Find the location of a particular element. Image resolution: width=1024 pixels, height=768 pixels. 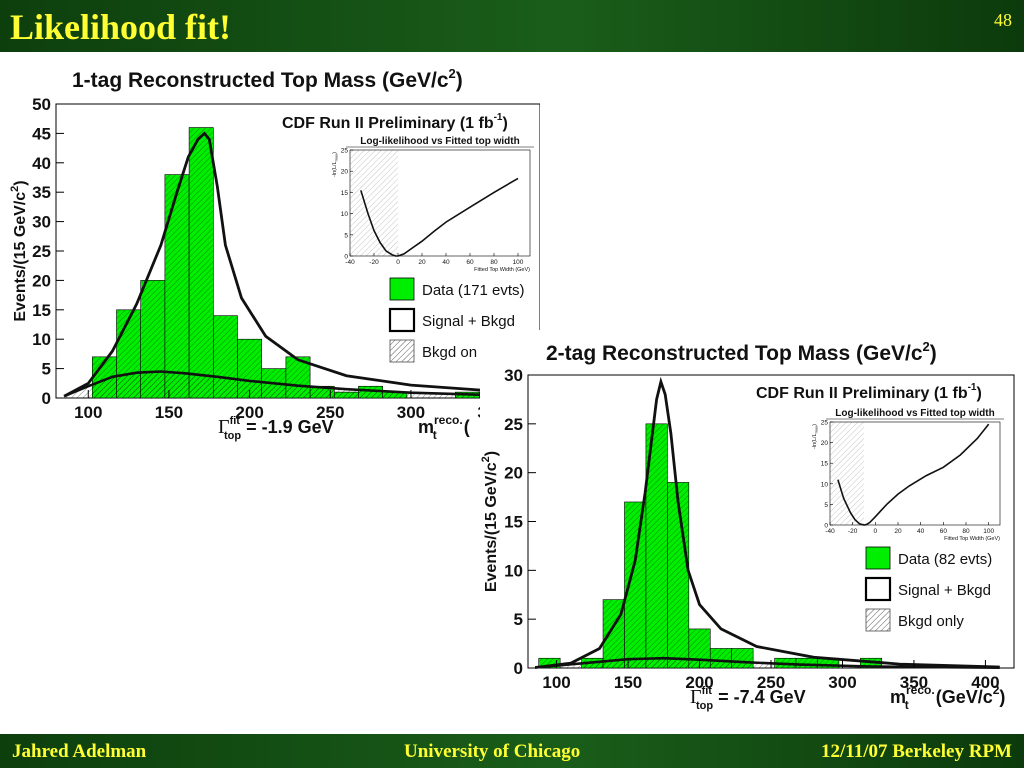

legend-label: Bkgd on is located at coordinates (449, 352).